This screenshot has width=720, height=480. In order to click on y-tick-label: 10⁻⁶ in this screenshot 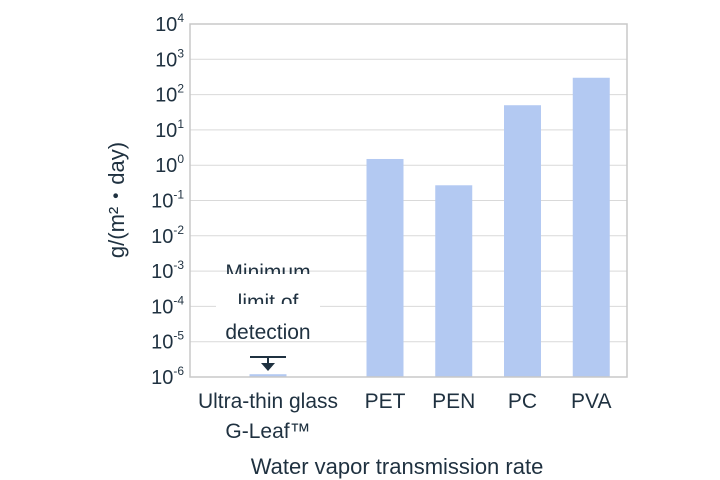, I will do `click(167, 376)`.